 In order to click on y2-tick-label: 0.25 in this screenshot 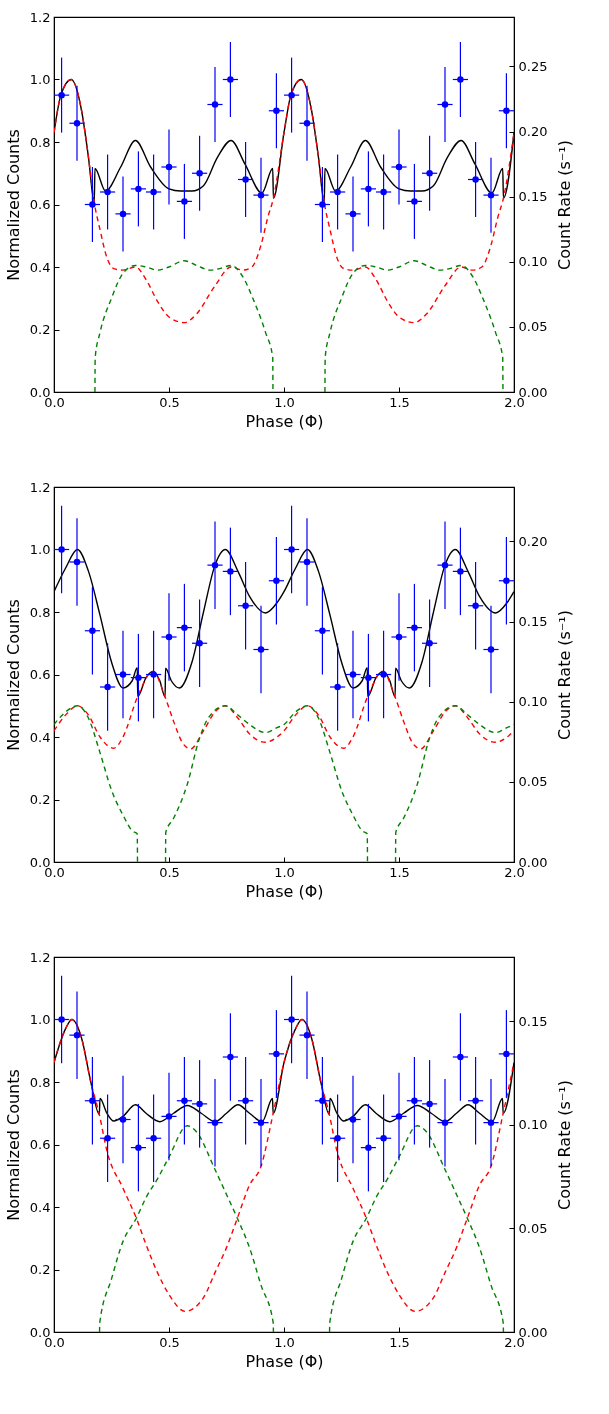, I will do `click(533, 66)`.